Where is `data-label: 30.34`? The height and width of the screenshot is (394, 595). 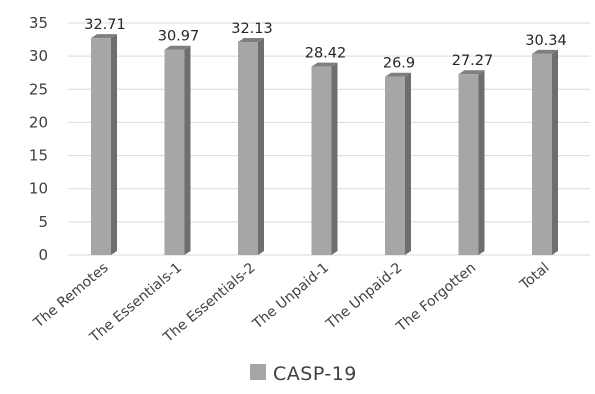
data-label: 30.34 is located at coordinates (546, 41).